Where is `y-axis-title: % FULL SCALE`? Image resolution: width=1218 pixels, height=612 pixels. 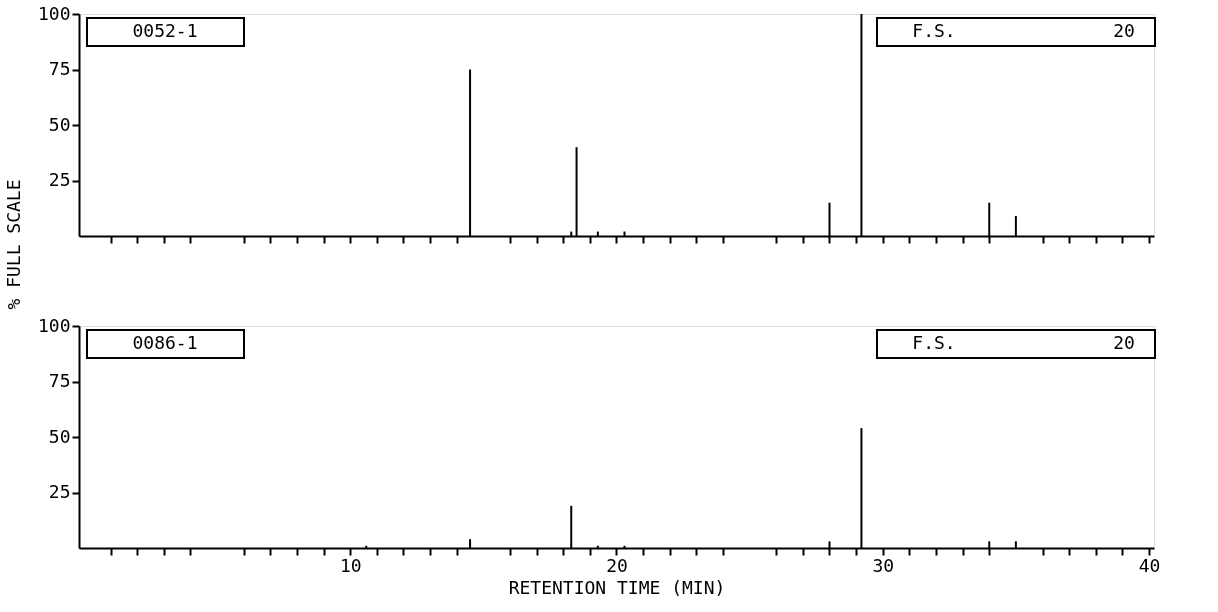 y-axis-title: % FULL SCALE is located at coordinates (13, 244).